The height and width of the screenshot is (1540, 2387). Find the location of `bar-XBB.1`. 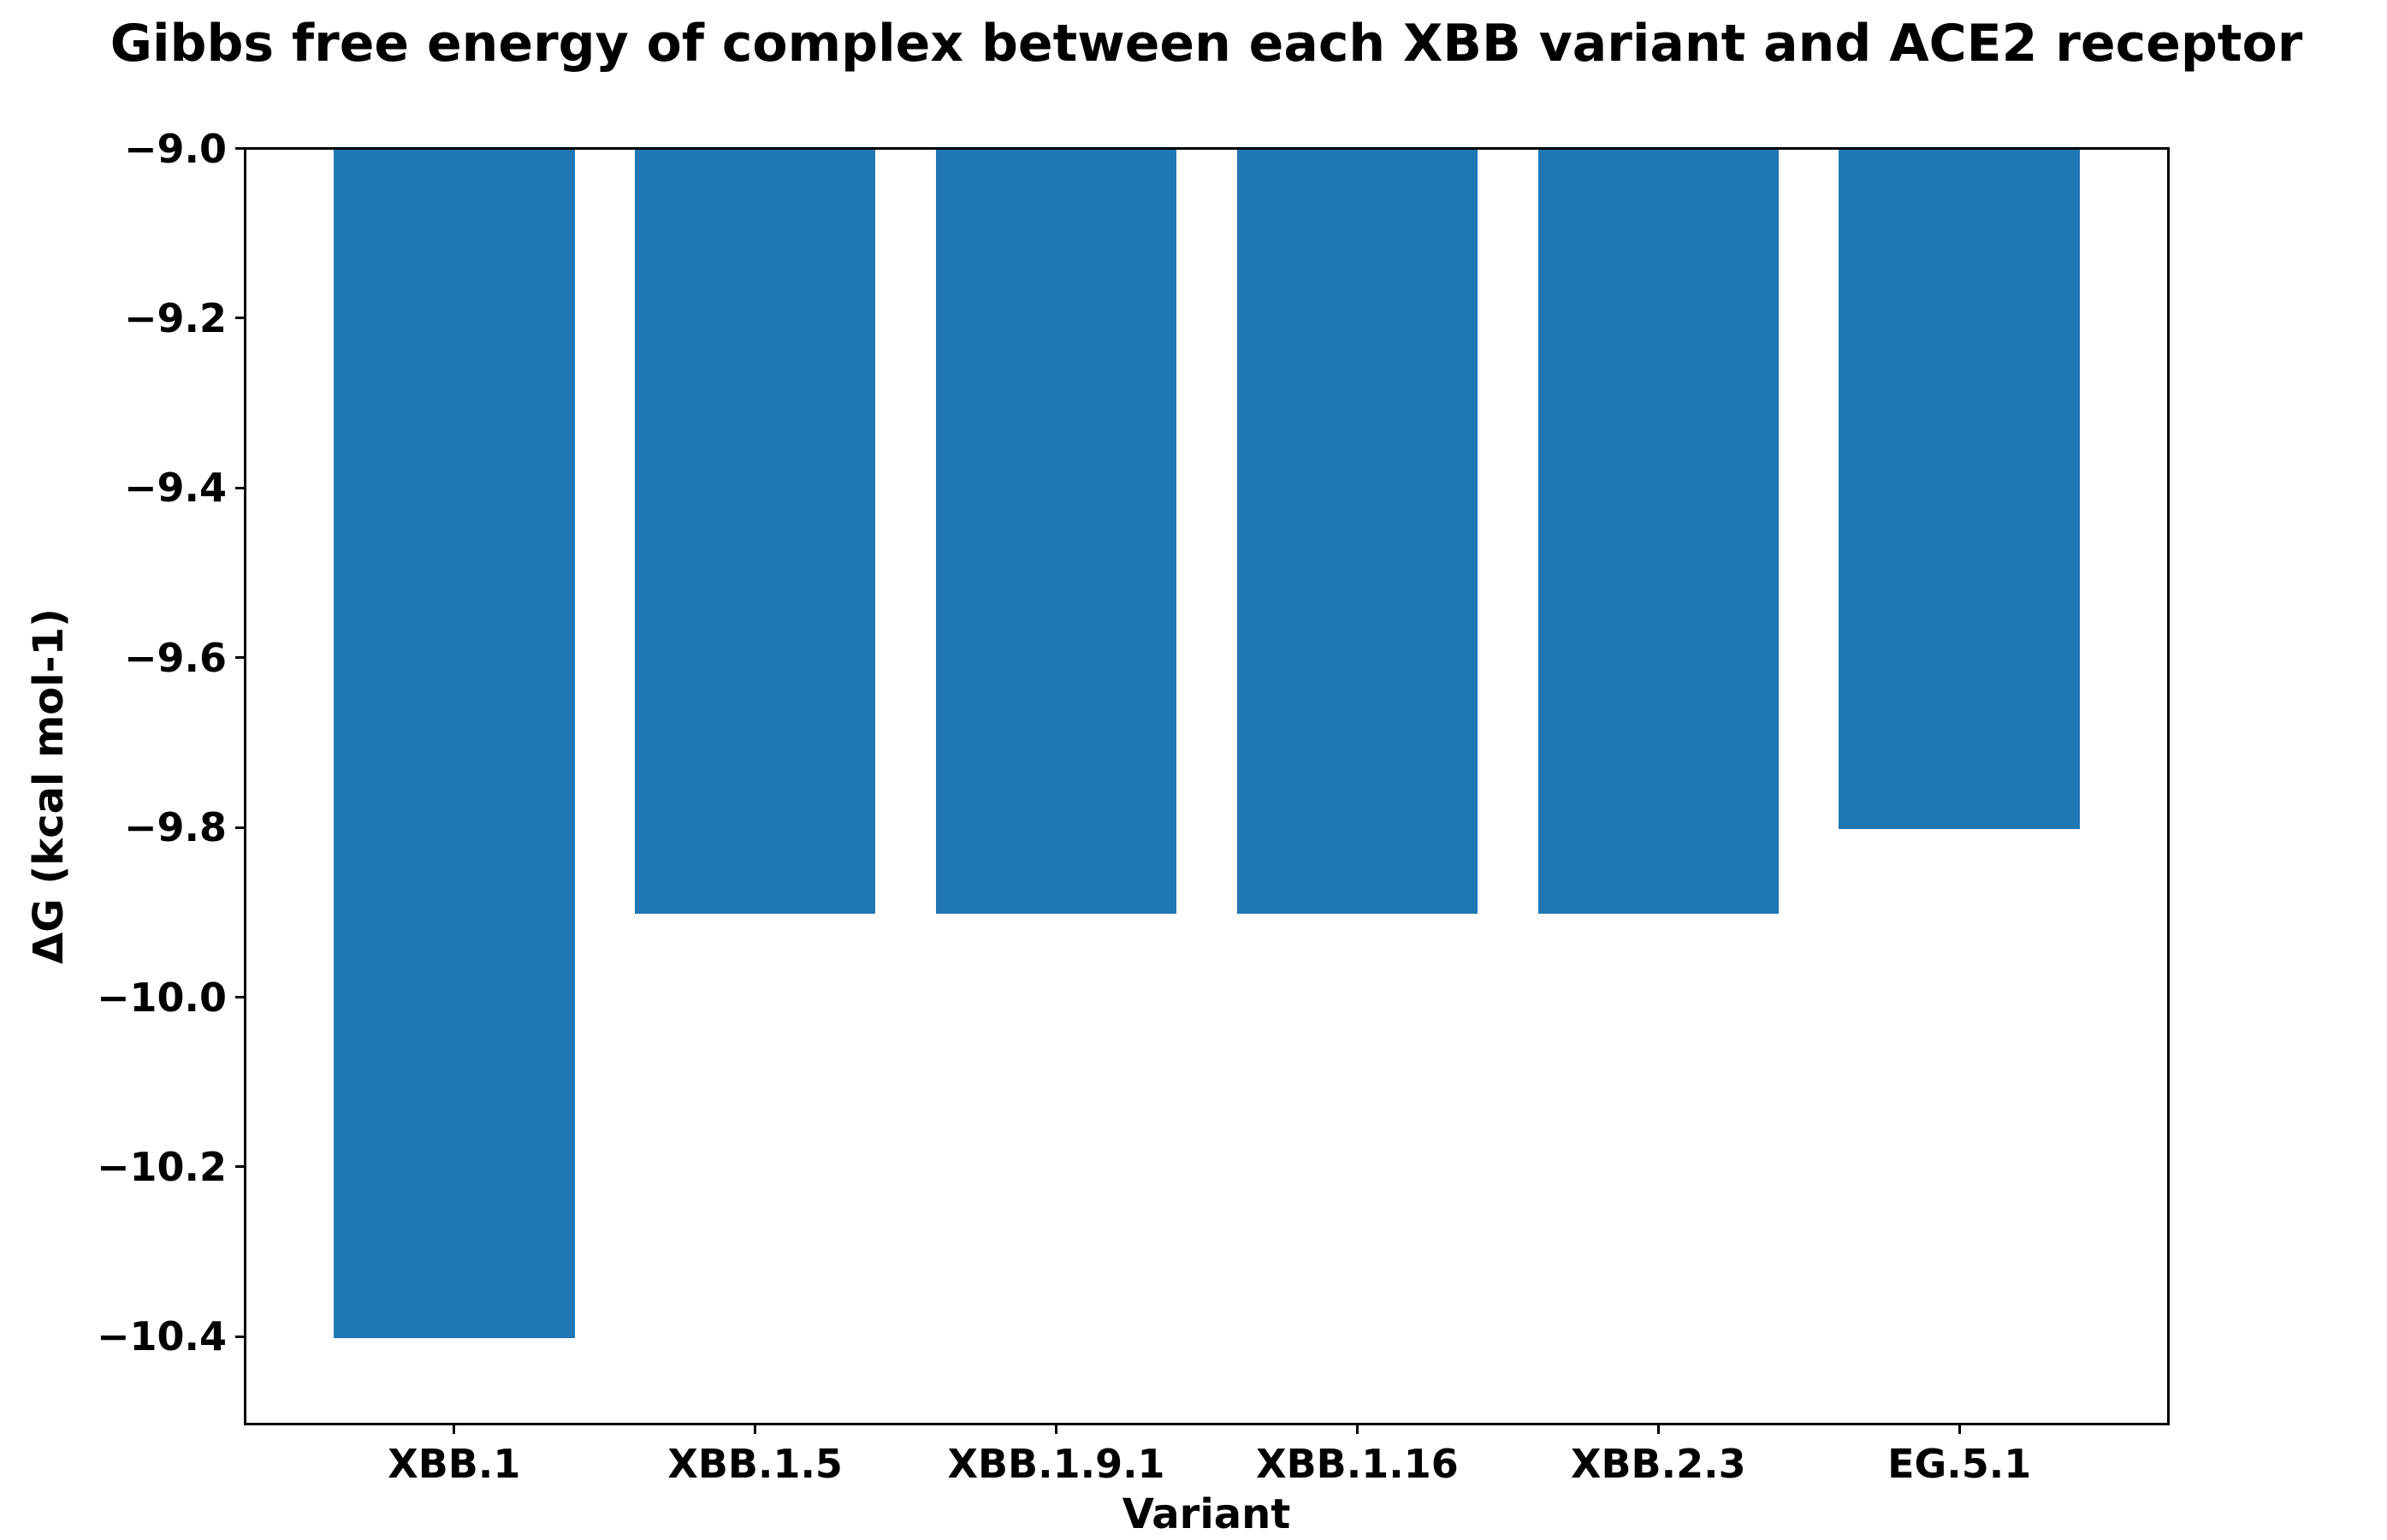

bar-XBB.1 is located at coordinates (454, 744).